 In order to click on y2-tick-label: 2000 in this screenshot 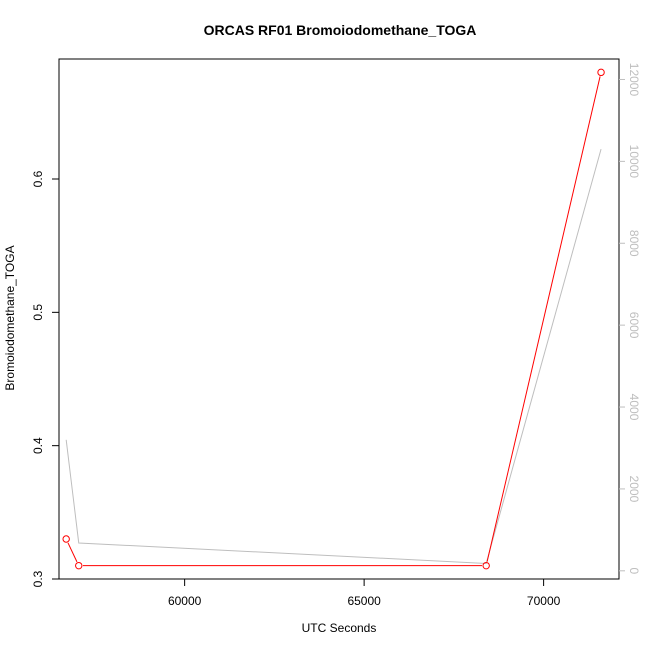, I will do `click(634, 489)`.